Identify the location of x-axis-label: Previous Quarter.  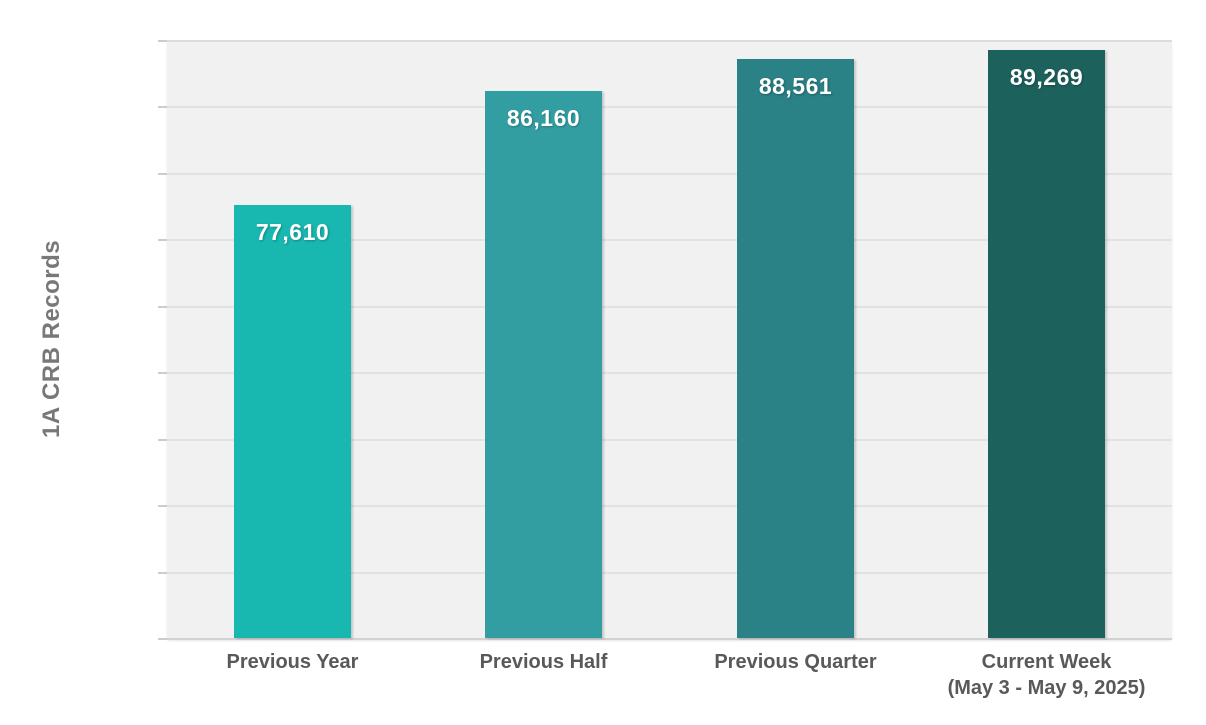
(795, 662).